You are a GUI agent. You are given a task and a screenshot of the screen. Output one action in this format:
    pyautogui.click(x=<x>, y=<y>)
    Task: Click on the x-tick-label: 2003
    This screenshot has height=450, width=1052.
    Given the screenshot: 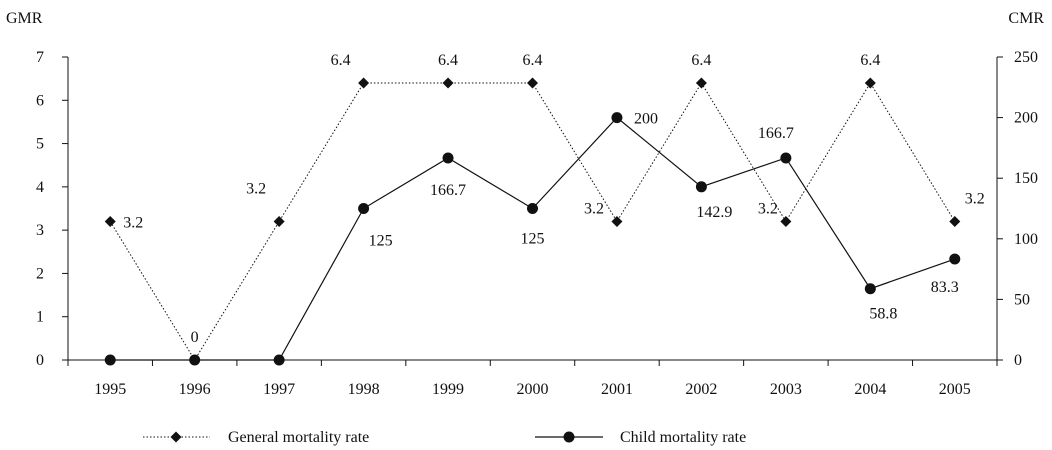 What is the action you would take?
    pyautogui.click(x=786, y=389)
    